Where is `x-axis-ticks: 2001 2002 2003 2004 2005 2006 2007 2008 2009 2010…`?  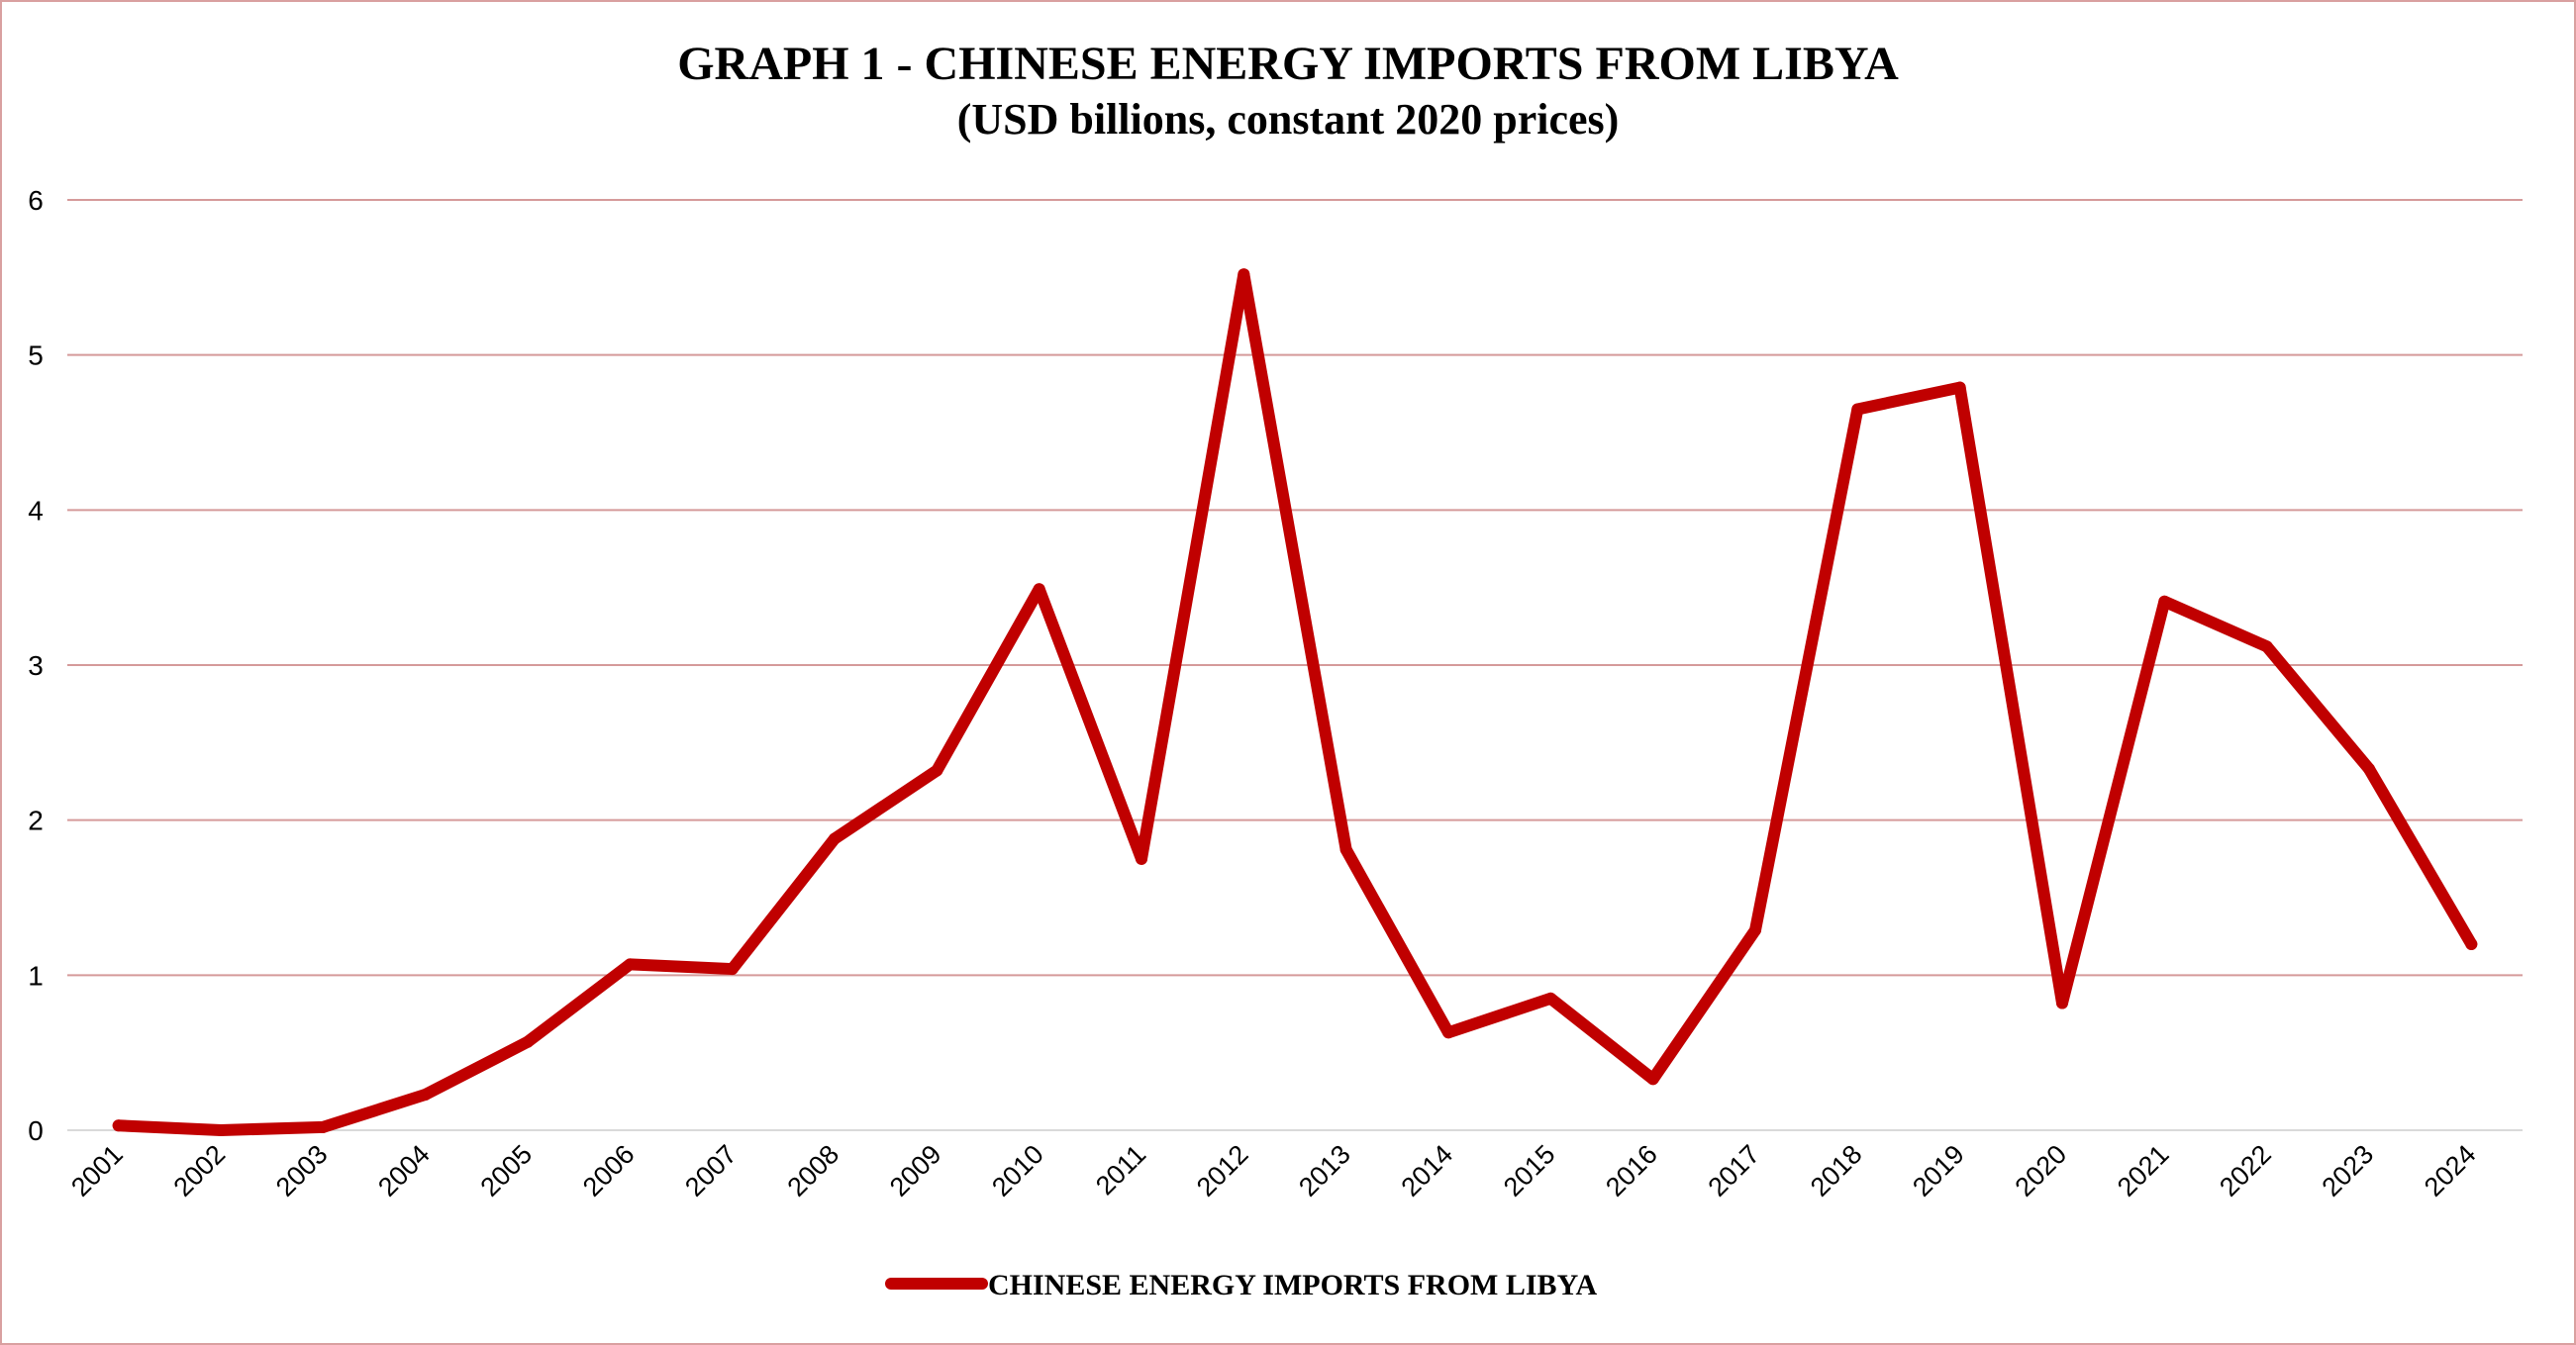 x-axis-ticks: 2001 2002 2003 2004 2005 2006 2007 2008 2009 2010… is located at coordinates (1273, 1170).